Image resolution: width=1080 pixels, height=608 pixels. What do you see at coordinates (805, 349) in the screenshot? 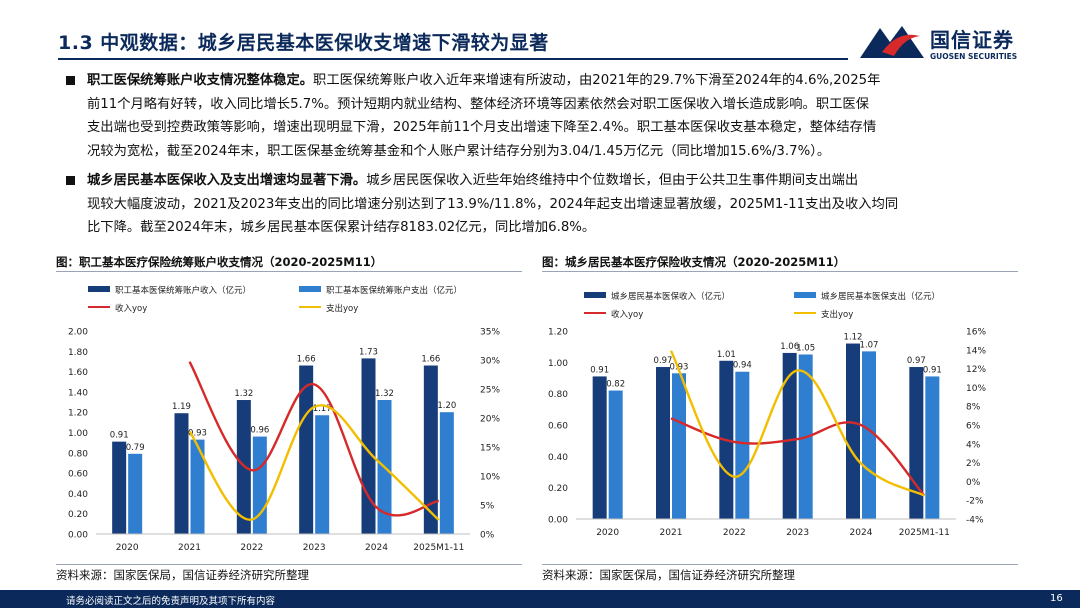
I see `bar-value-label: 1.05` at bounding box center [805, 349].